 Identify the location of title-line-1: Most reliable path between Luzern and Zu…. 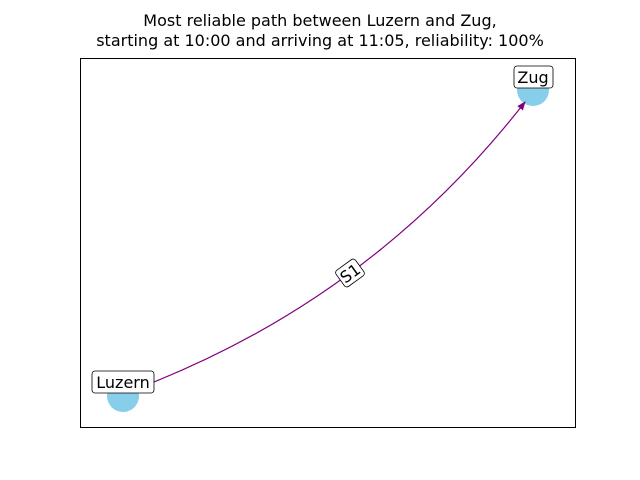
(320, 20).